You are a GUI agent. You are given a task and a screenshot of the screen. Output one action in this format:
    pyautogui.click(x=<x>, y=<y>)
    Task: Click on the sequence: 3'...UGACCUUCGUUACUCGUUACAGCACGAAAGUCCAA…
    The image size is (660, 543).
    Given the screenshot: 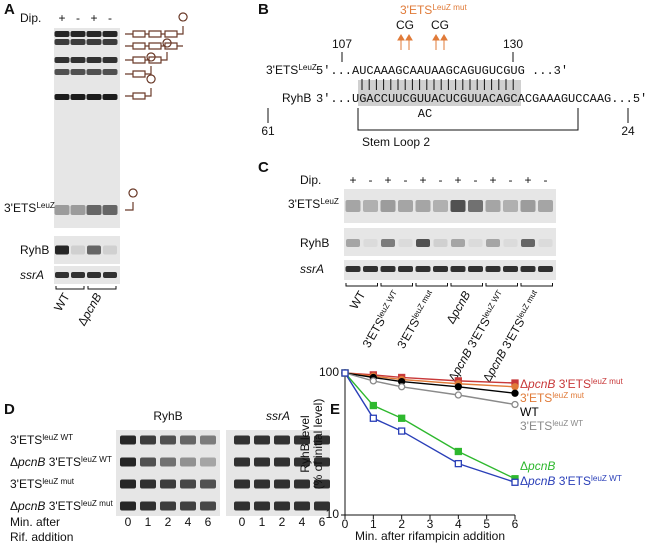 What is the action you would take?
    pyautogui.click(x=481, y=99)
    